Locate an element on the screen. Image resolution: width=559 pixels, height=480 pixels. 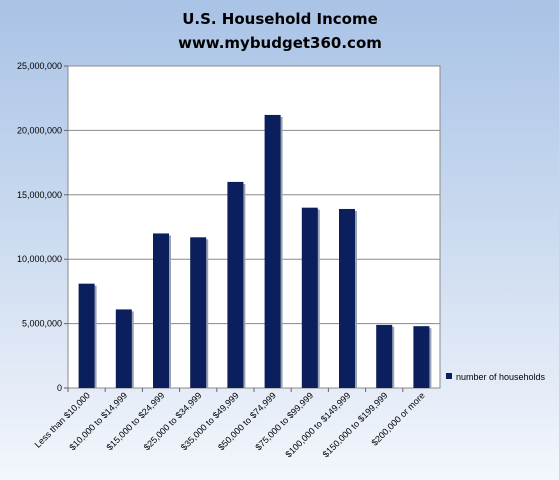
chart-title: U.S. Household Income is located at coordinates (280, 19).